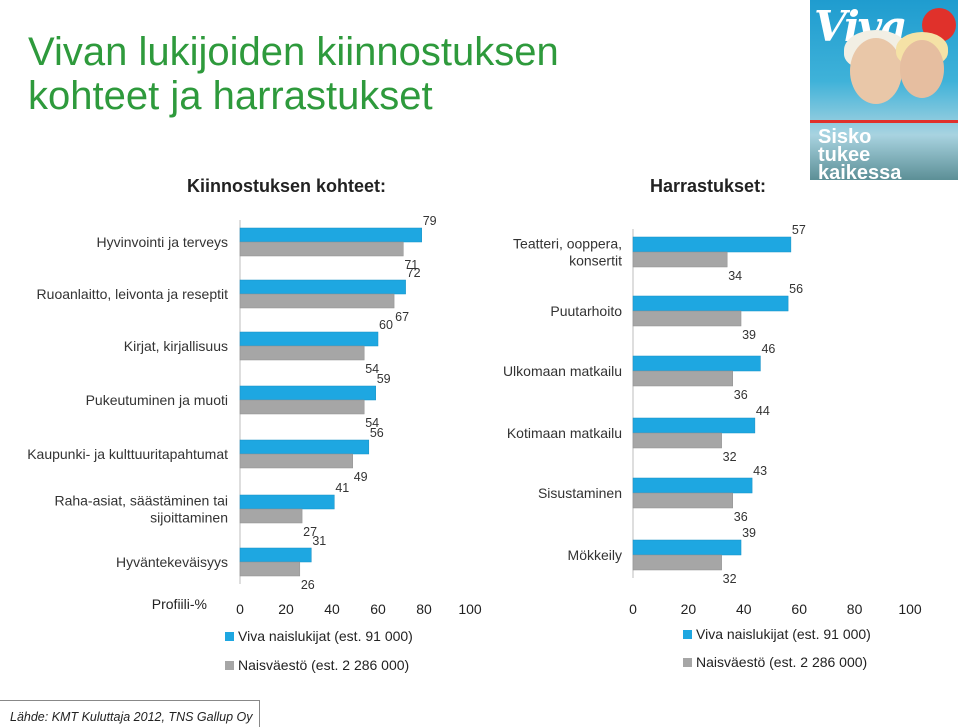 The height and width of the screenshot is (727, 960). I want to click on magazine-cover-image: Viva Sisko tukee kaikessa, so click(884, 90).